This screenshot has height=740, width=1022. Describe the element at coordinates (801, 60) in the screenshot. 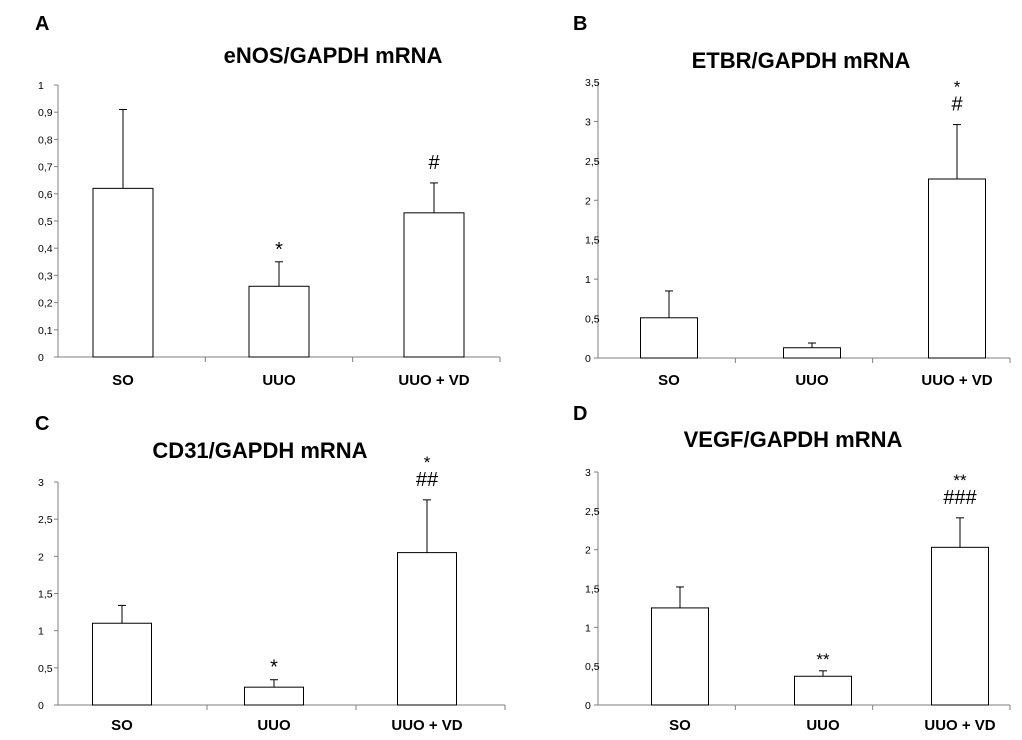

I see `chart-title: ETBR/GAPDH mRNA` at that location.